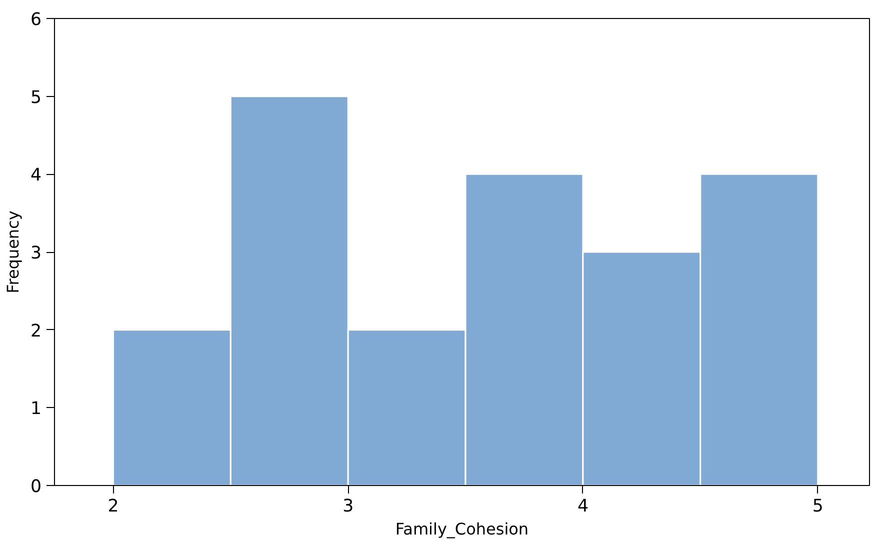  I want to click on y-tick-label: 2, so click(36, 331).